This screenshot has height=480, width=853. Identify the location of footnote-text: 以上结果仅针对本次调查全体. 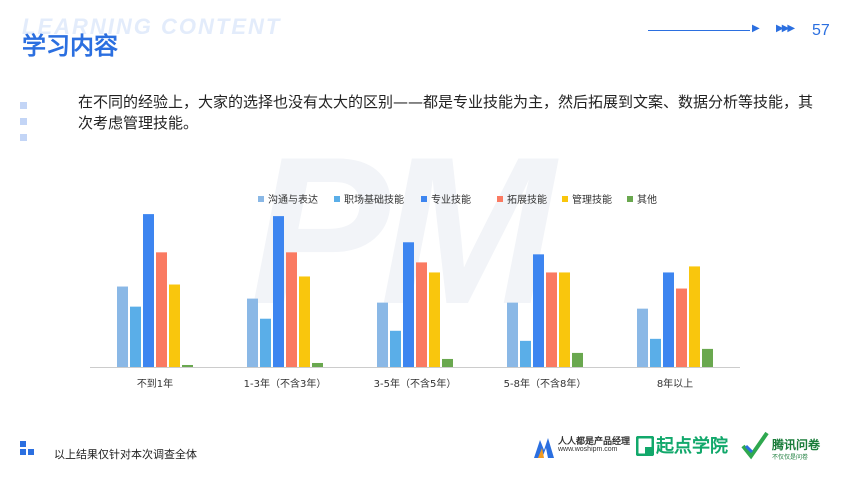
(125, 454).